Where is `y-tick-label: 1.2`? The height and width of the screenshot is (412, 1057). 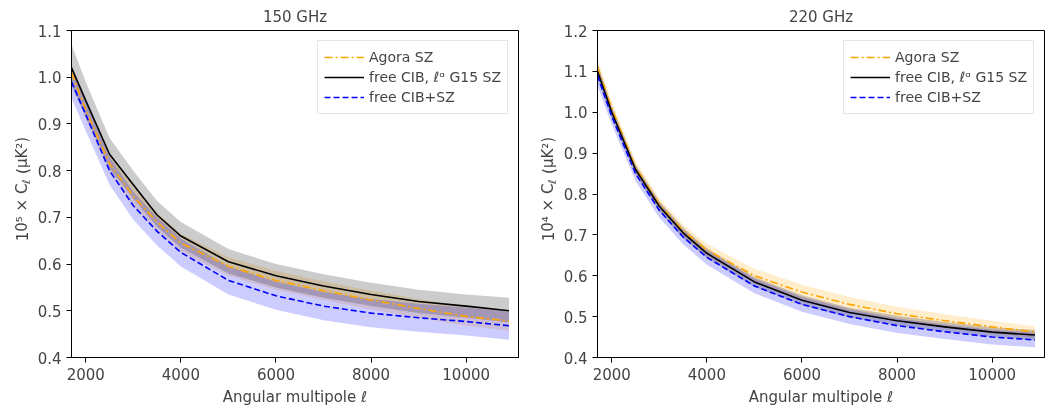
y-tick-label: 1.2 is located at coordinates (575, 31).